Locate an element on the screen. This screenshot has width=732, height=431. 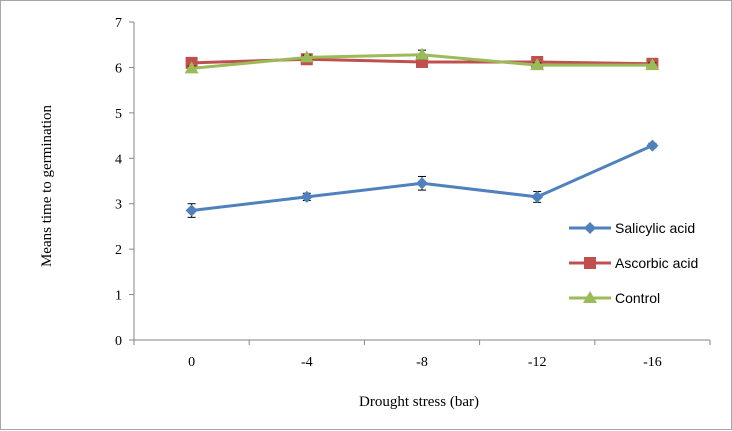
y-tick-label: 0 is located at coordinates (118, 341).